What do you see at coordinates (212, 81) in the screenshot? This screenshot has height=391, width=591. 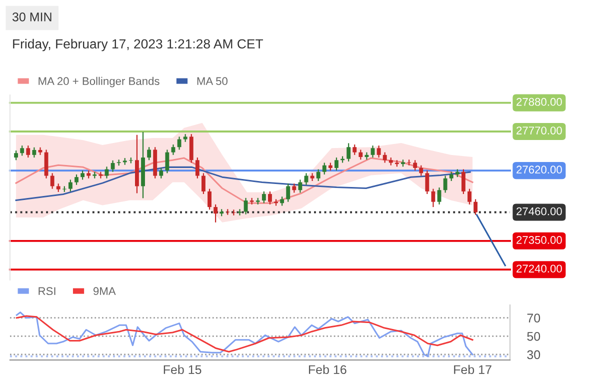 I see `legend-label: MA 50` at bounding box center [212, 81].